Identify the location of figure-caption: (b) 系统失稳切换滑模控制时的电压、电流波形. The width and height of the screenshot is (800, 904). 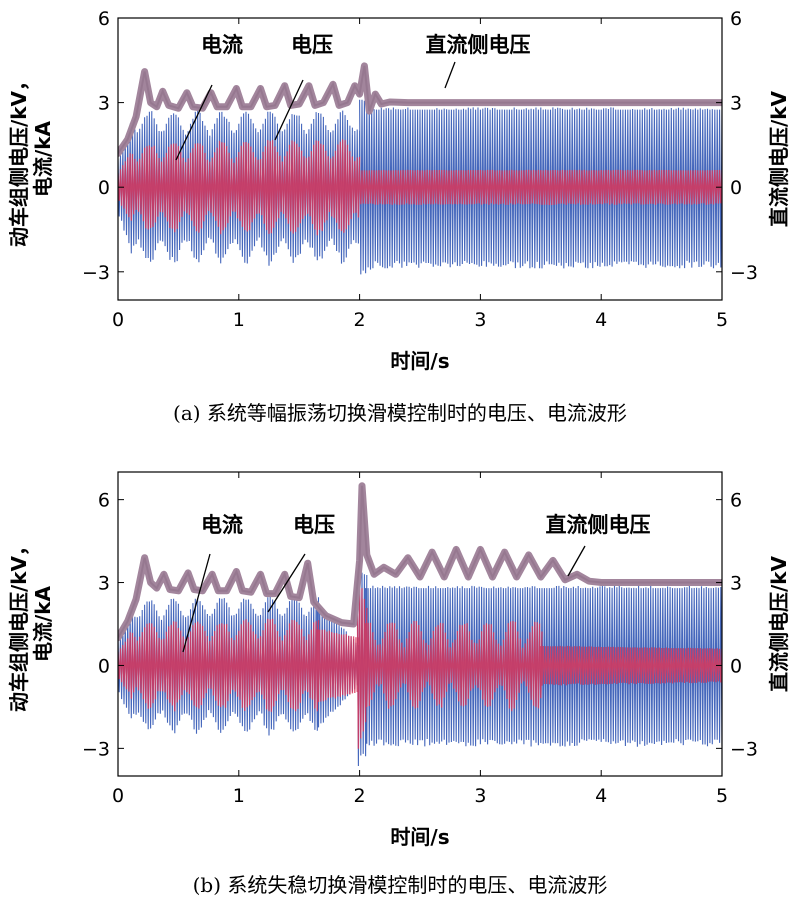
(400, 885).